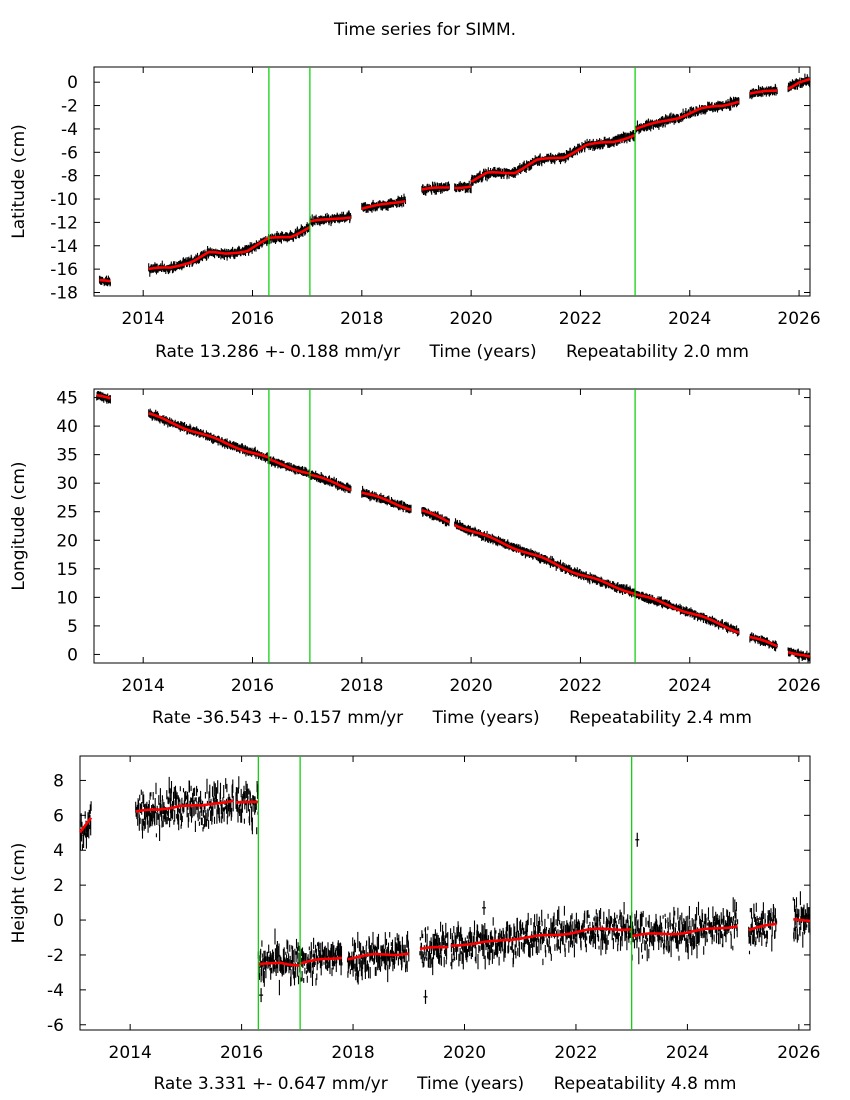 The height and width of the screenshot is (1100, 850). What do you see at coordinates (580, 686) in the screenshot?
I see `longitude-x-tick-label: 2022` at bounding box center [580, 686].